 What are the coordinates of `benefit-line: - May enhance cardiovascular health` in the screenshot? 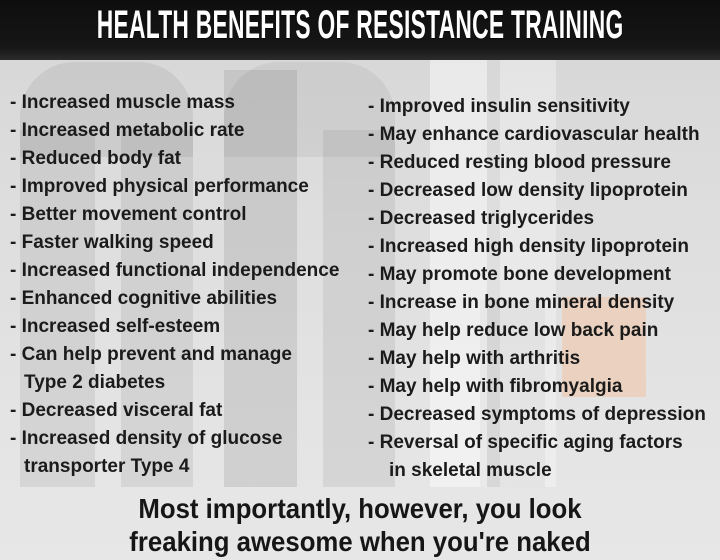 It's located at (534, 134).